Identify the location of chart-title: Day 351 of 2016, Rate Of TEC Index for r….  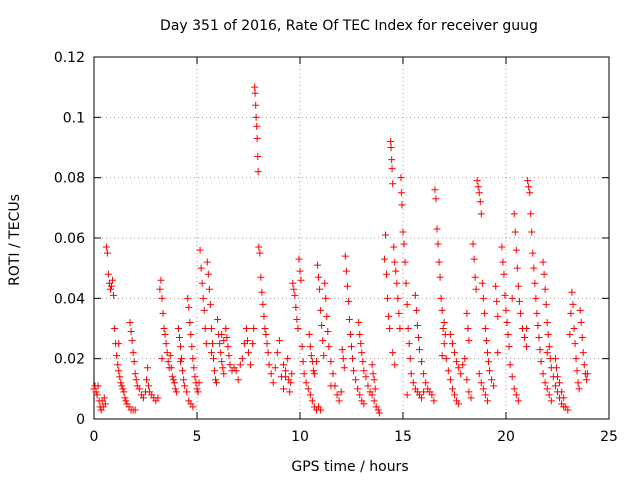
(349, 26).